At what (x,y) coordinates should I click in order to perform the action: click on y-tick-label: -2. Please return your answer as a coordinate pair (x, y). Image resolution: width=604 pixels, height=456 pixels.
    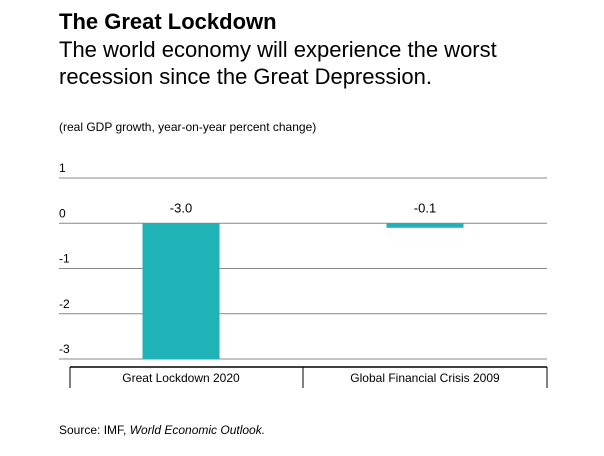
    Looking at the image, I should click on (64, 304).